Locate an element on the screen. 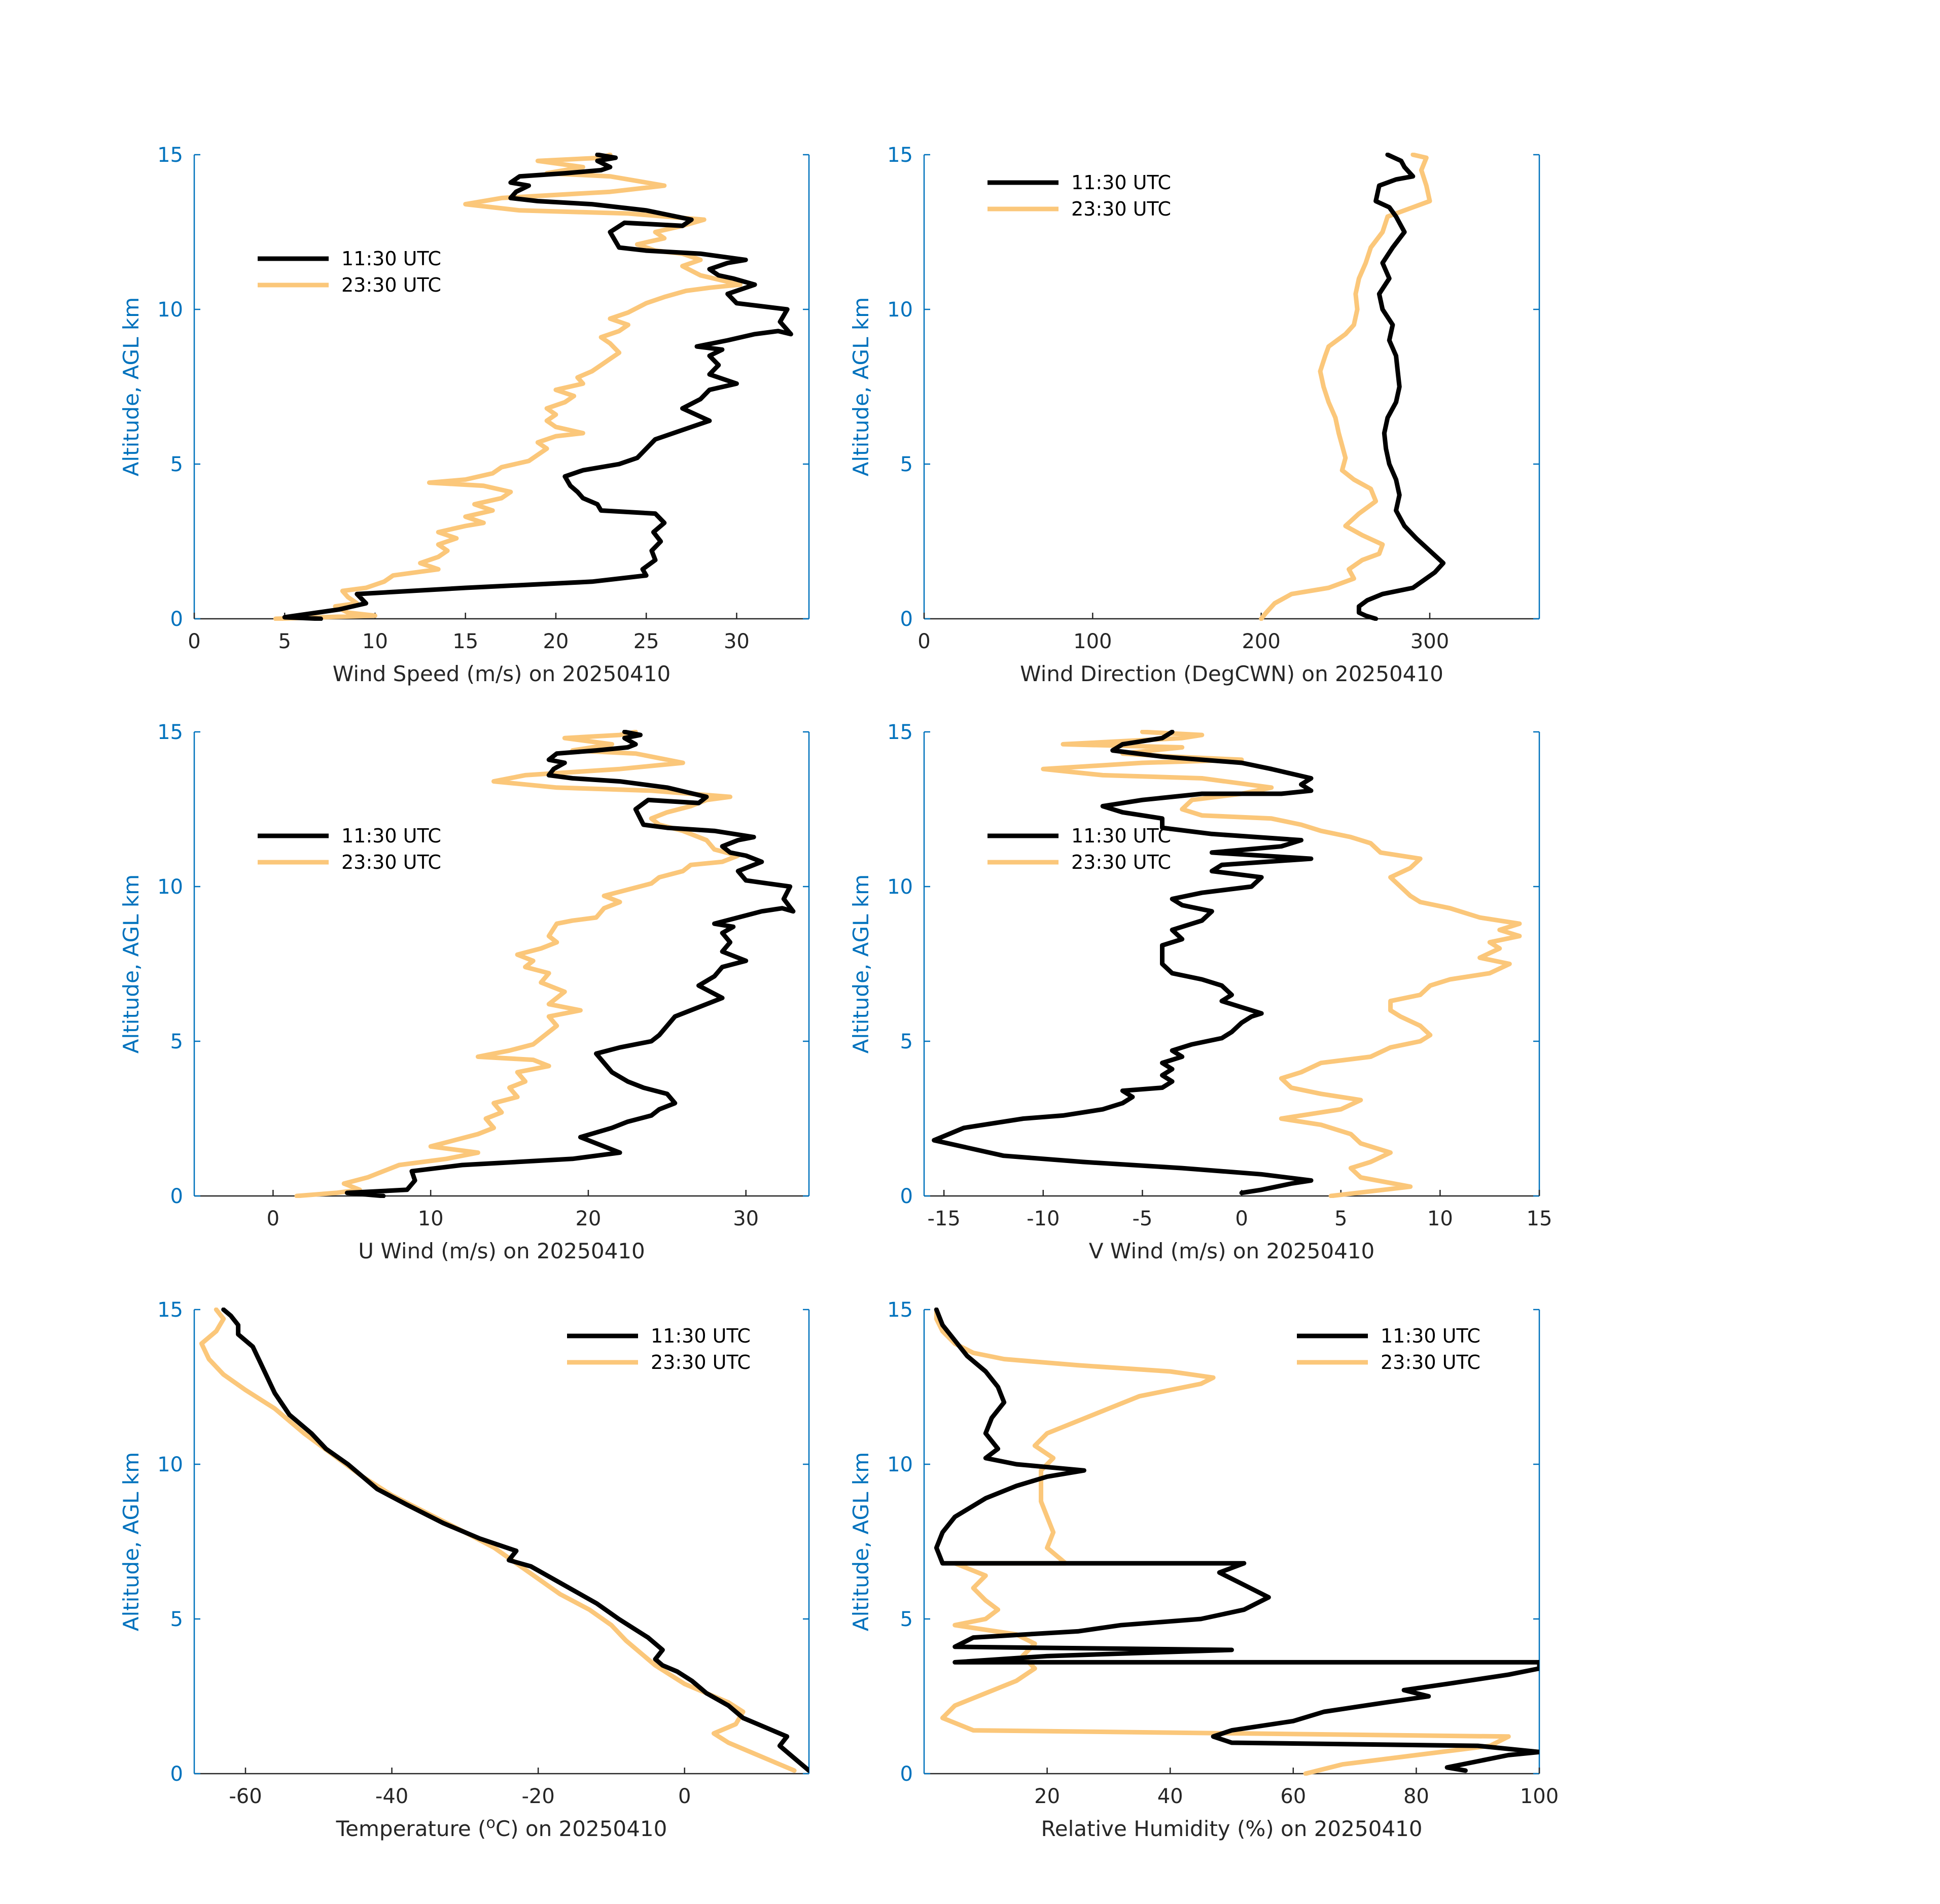  x-tick-label: 30 is located at coordinates (746, 1219).